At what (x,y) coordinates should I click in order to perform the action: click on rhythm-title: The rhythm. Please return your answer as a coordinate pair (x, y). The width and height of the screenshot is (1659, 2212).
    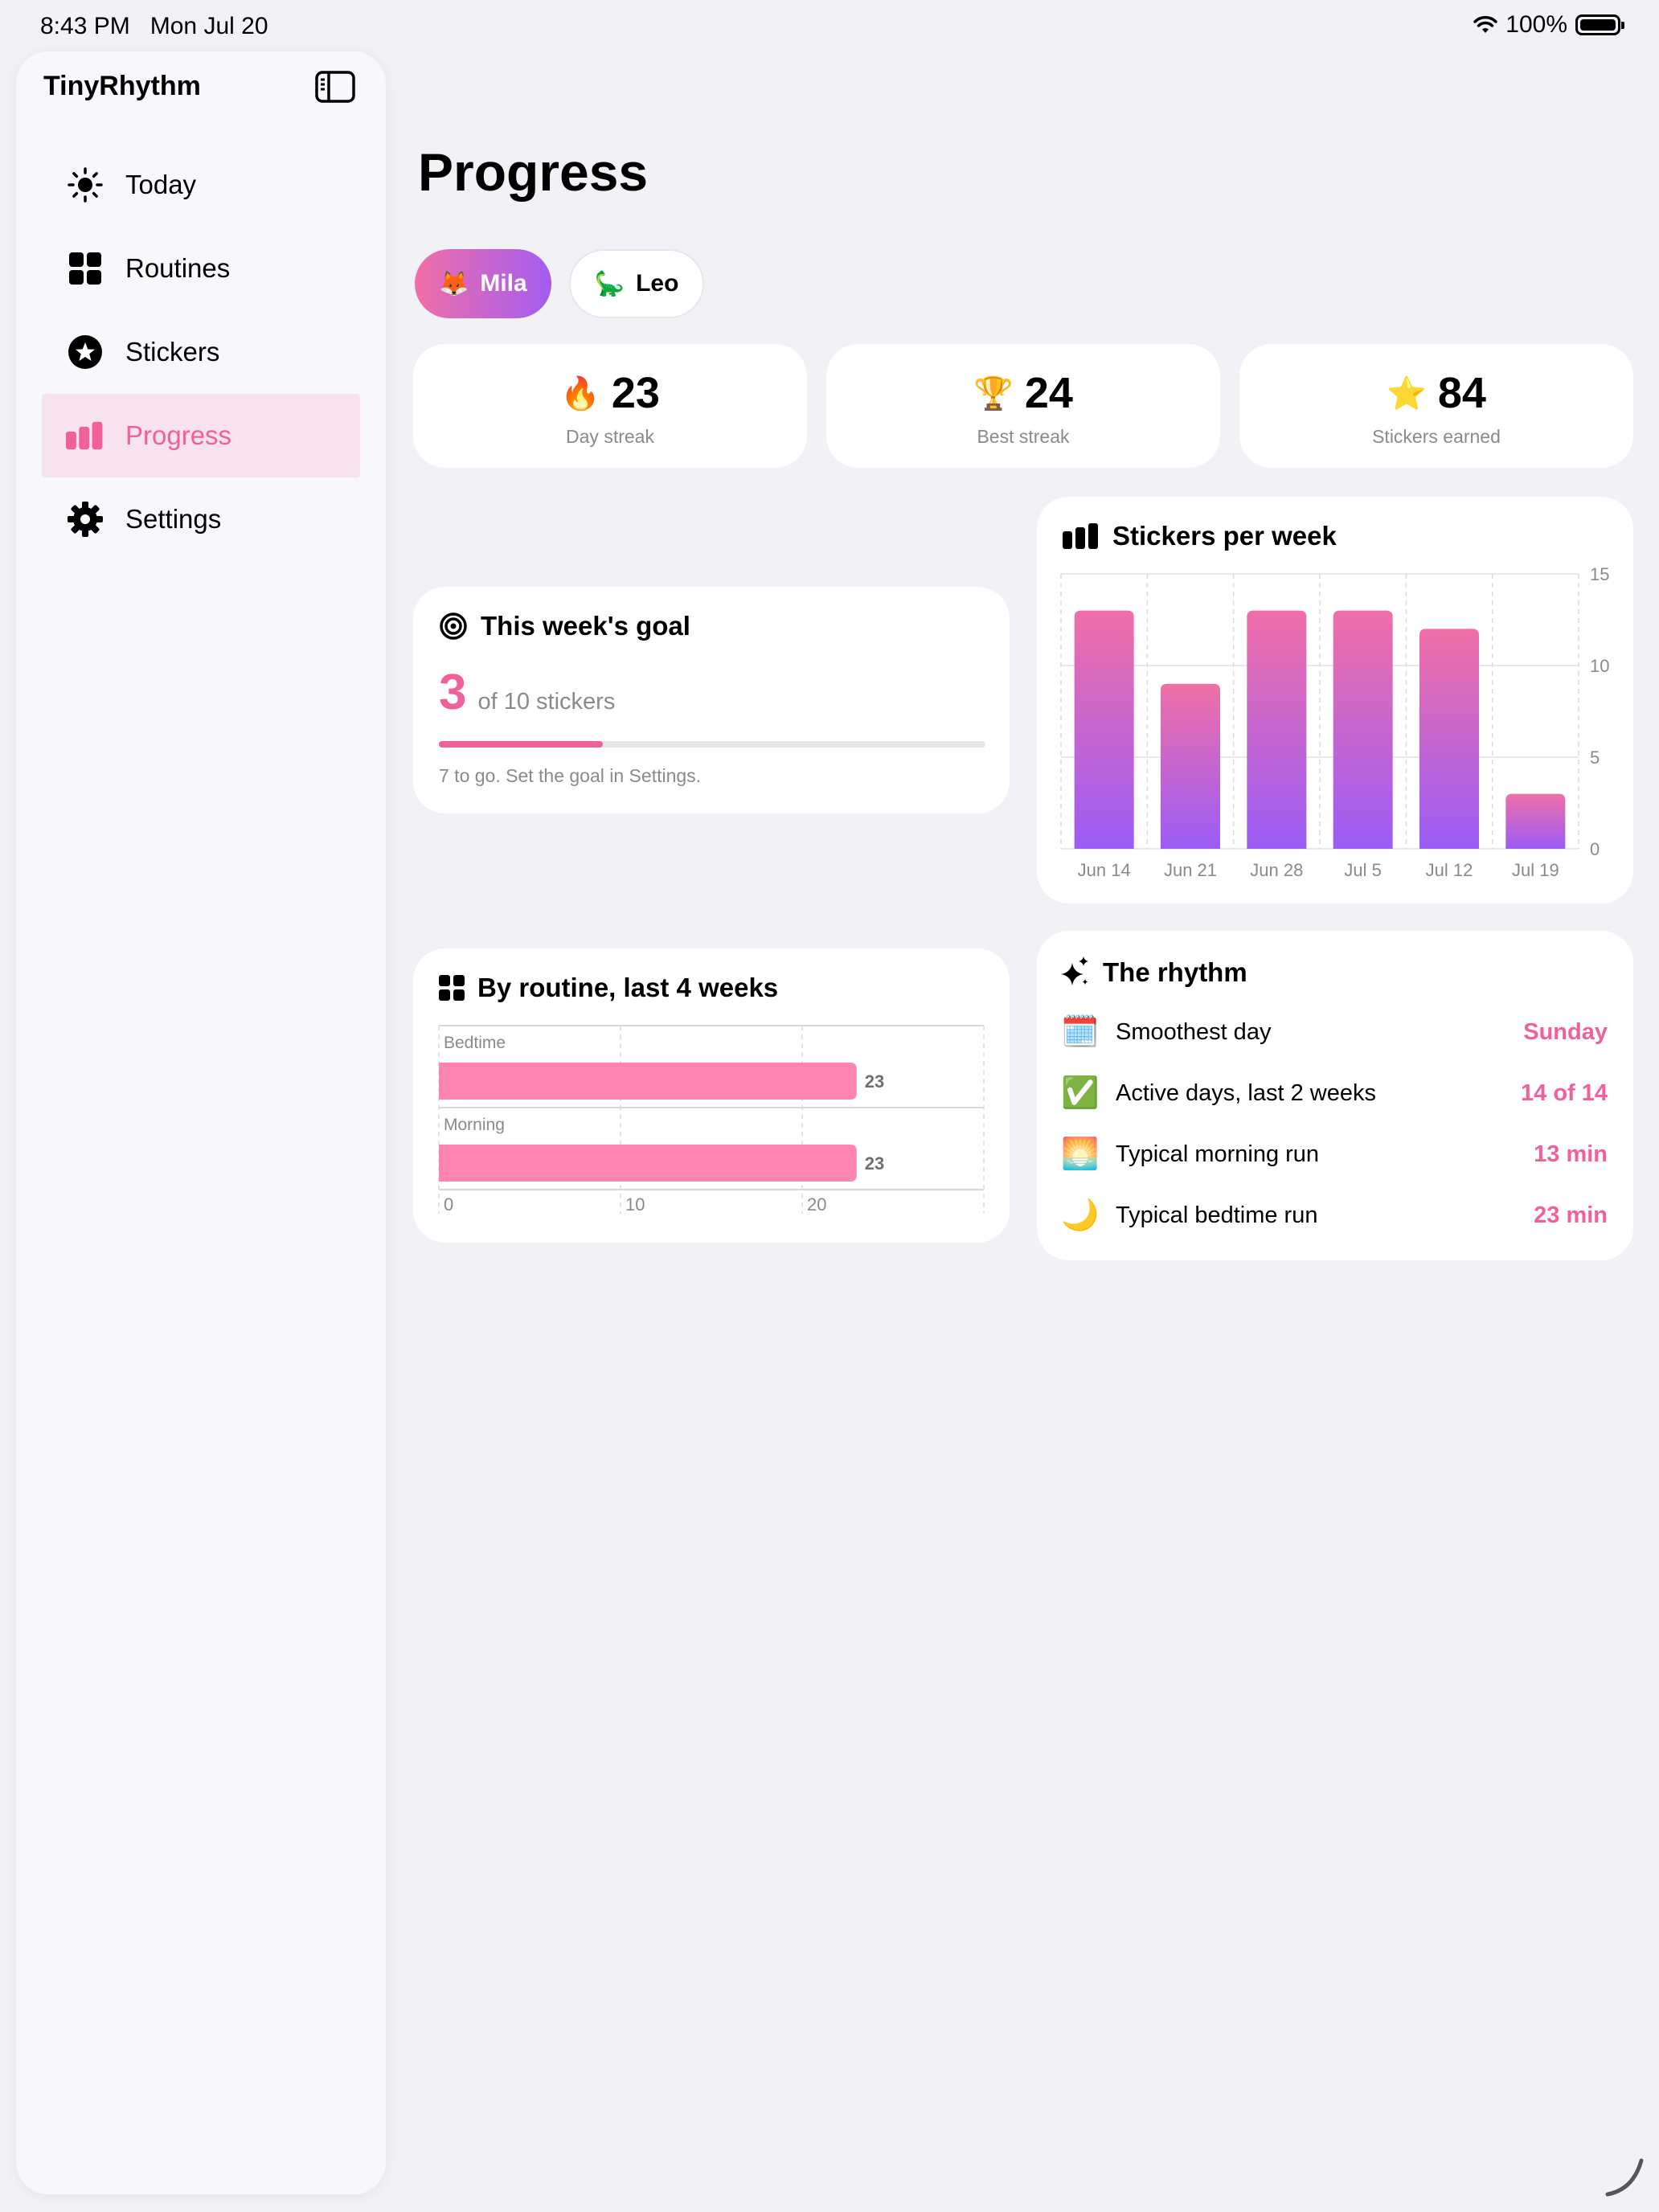
    Looking at the image, I should click on (1175, 972).